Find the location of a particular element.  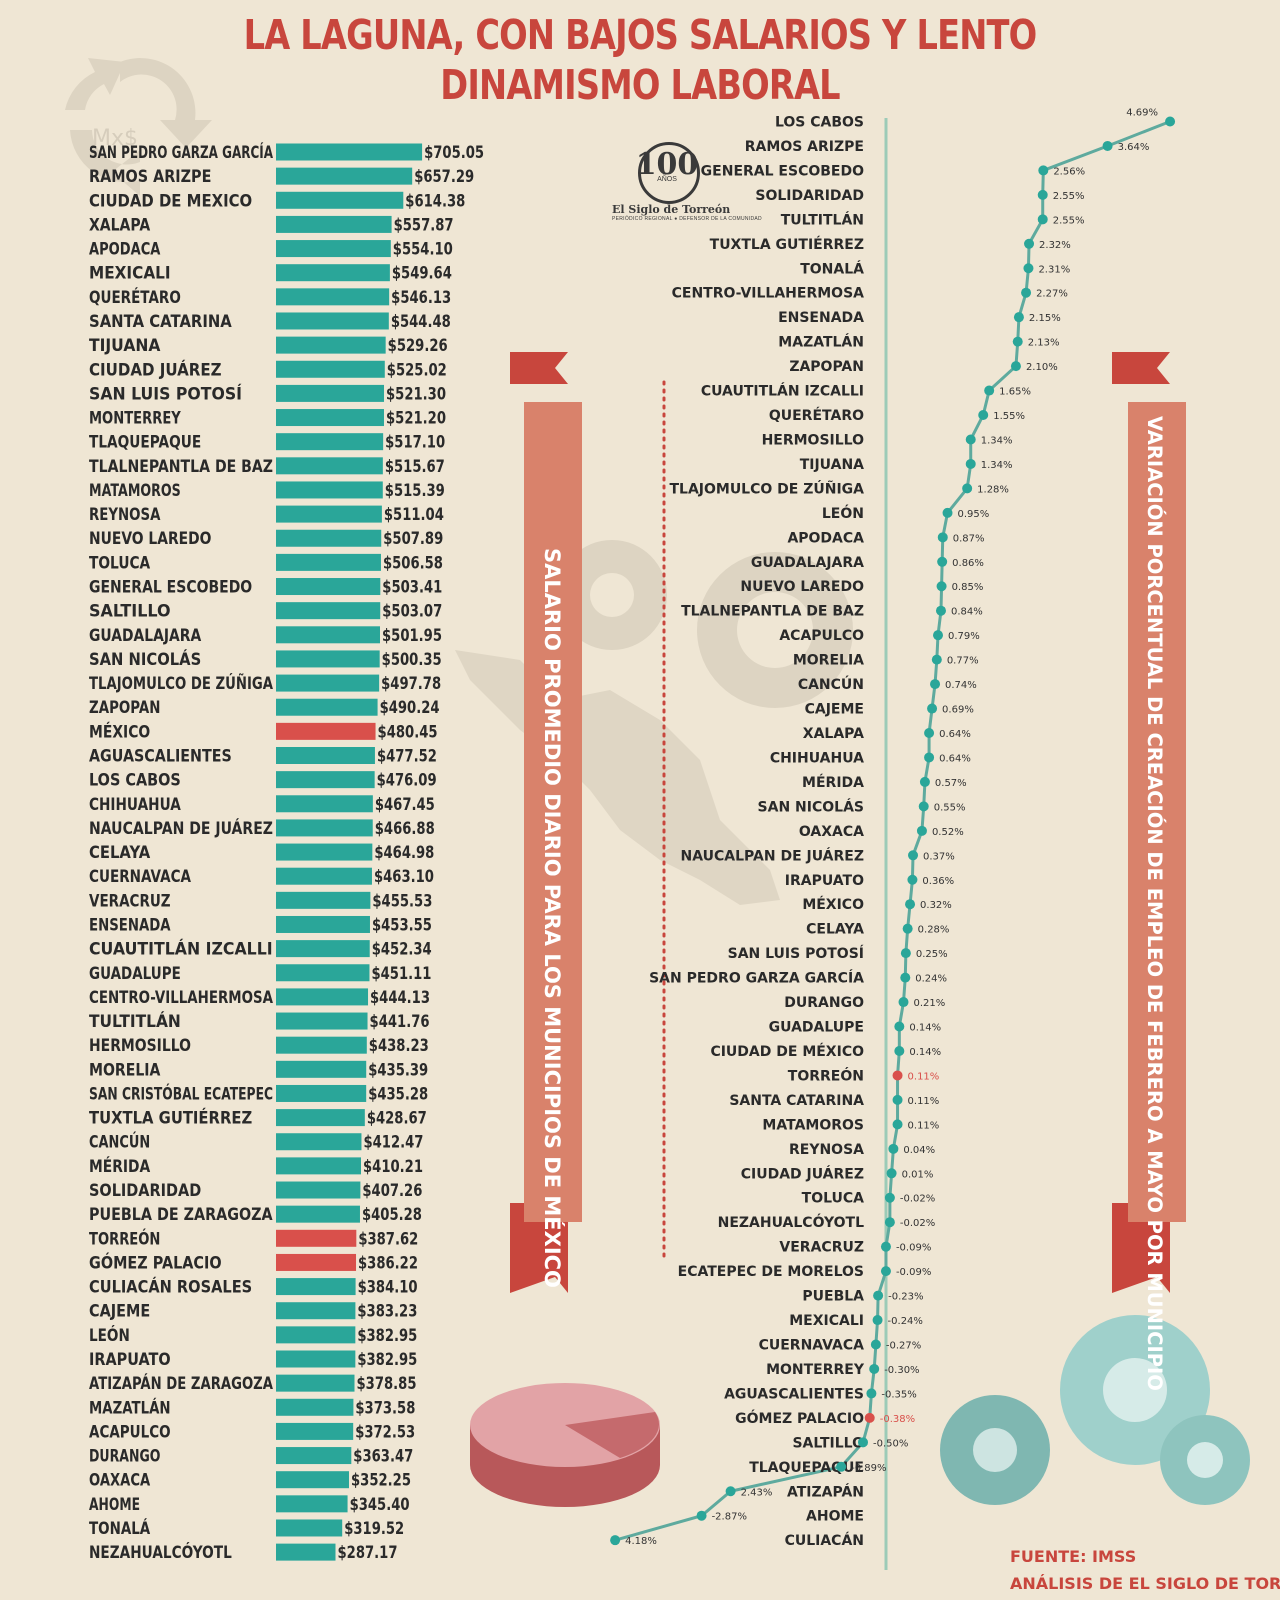

bar-category-label: QUERÉTARO is located at coordinates (135, 297).